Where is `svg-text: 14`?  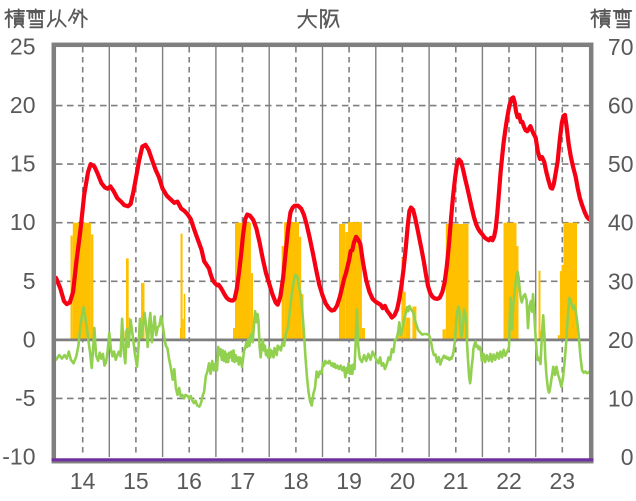 svg-text: 14 is located at coordinates (83, 481).